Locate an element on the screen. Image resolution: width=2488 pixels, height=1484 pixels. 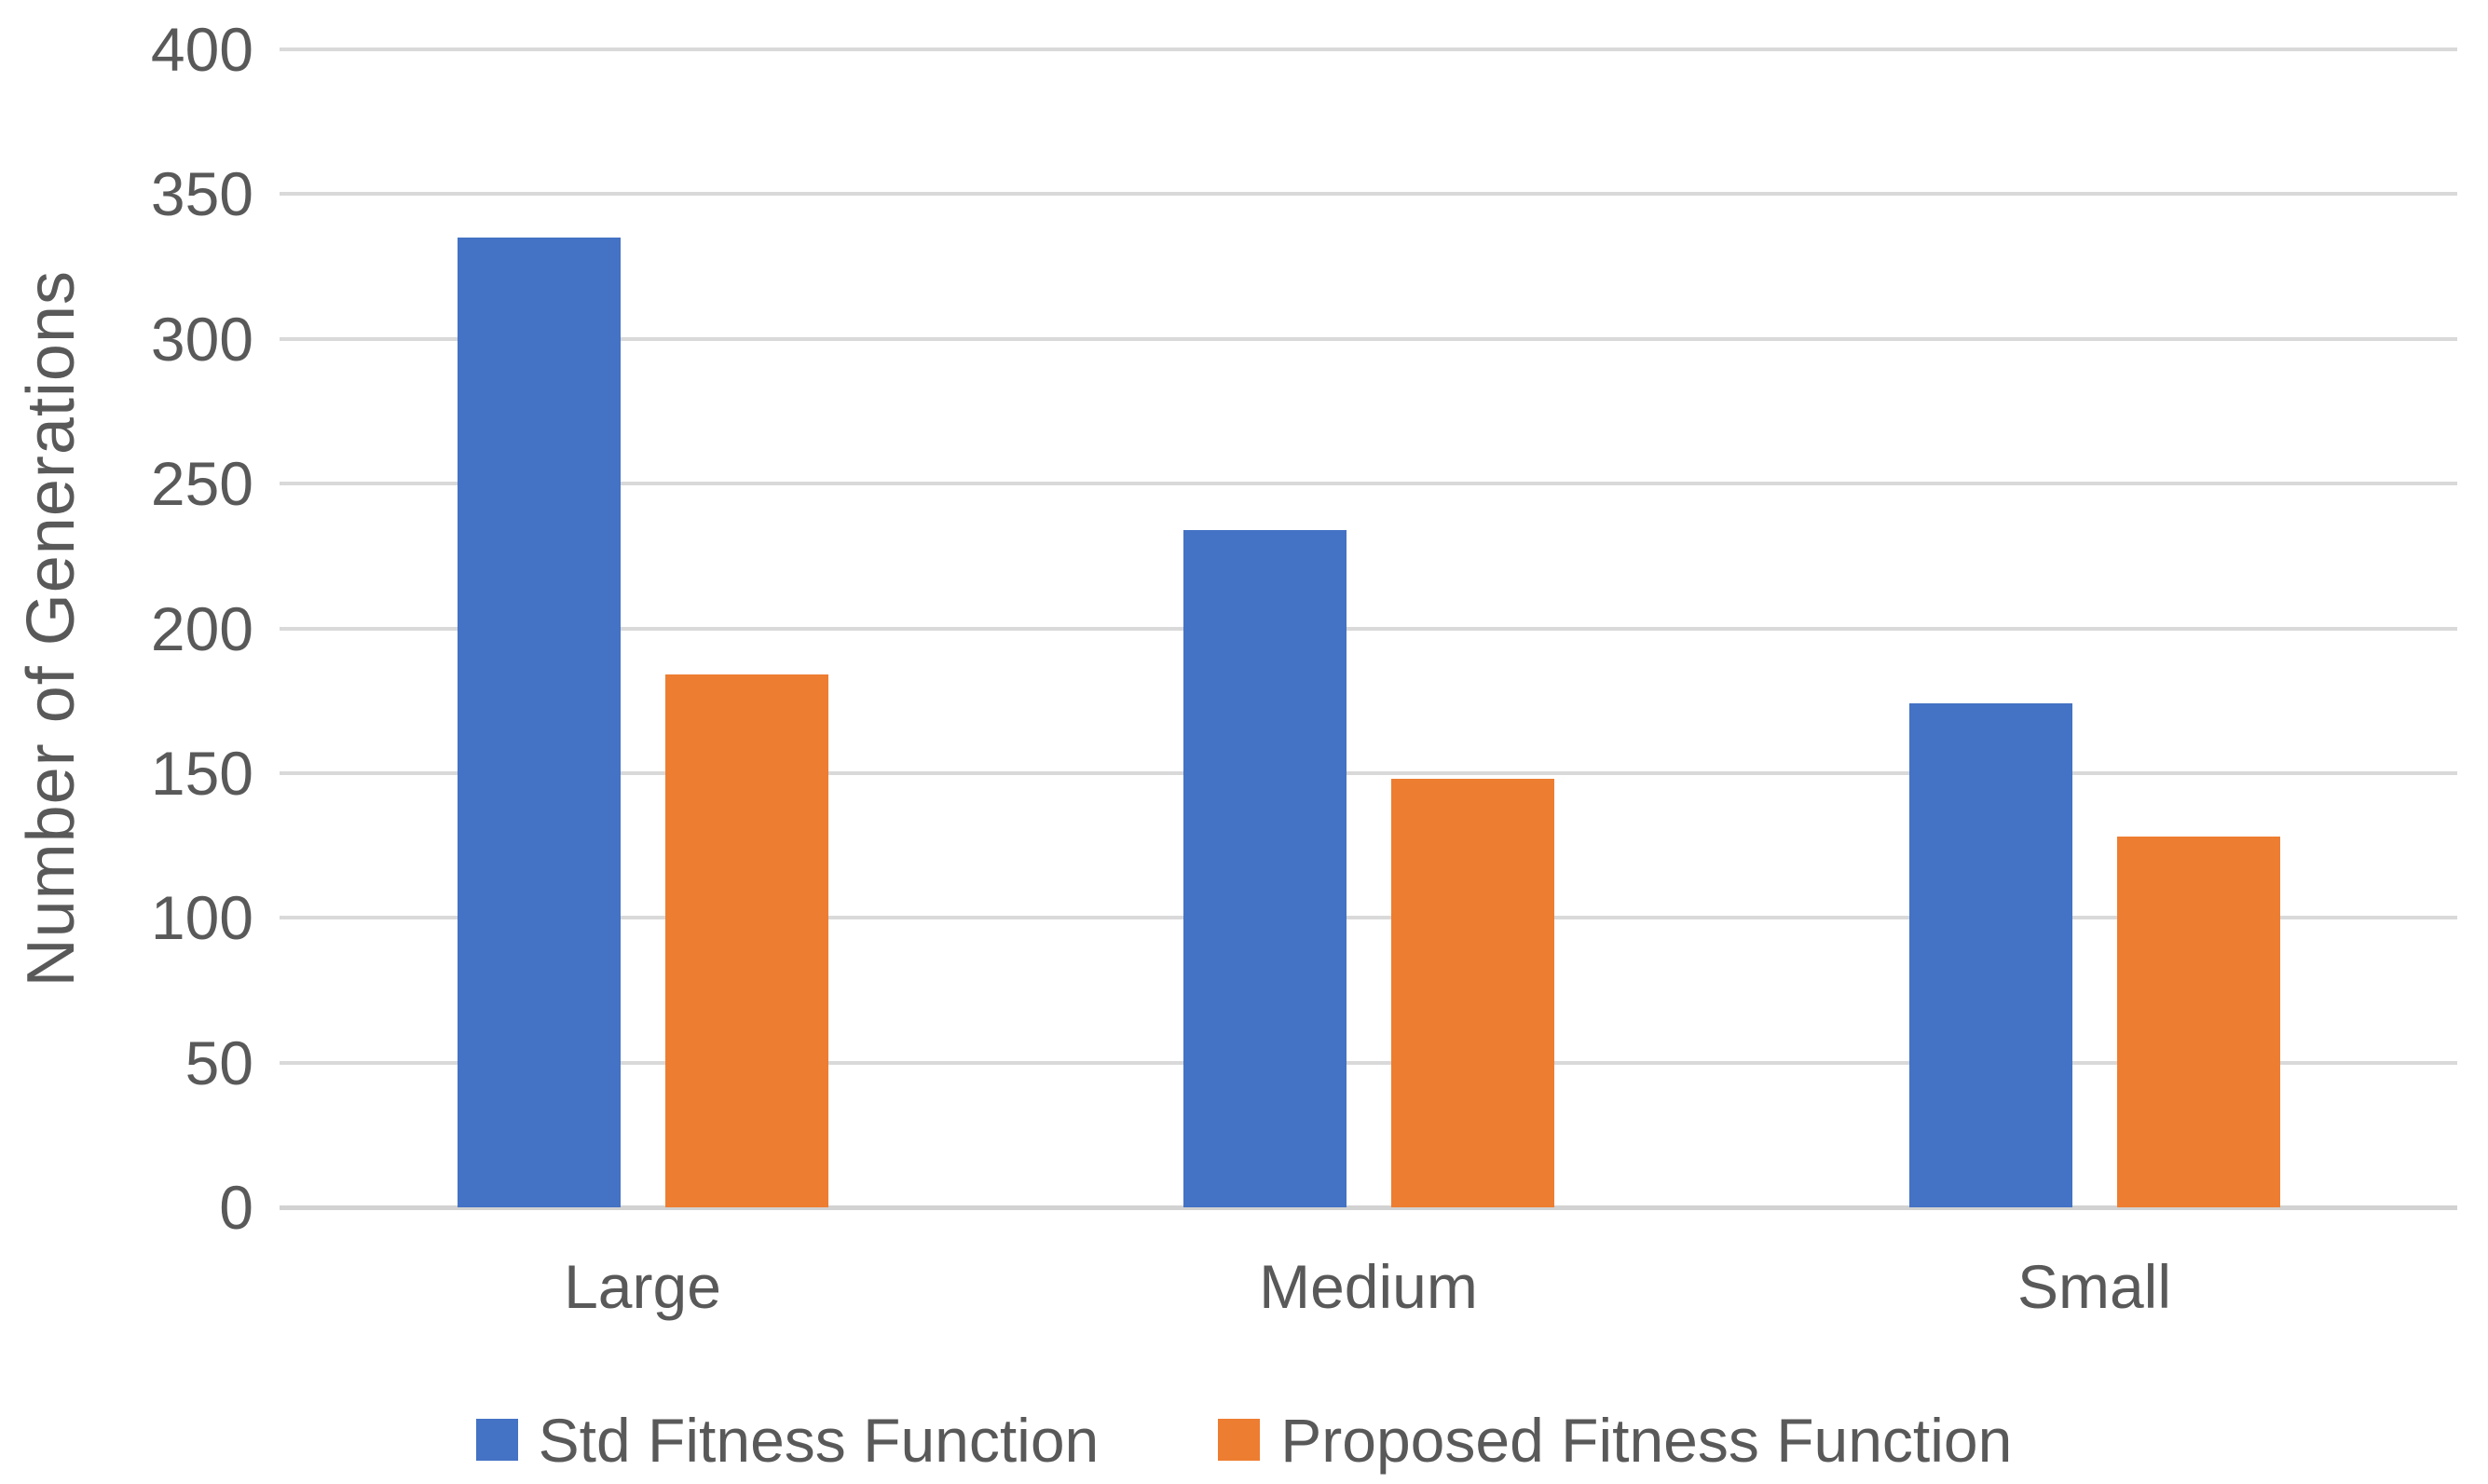
y-tick-label-0: 0 is located at coordinates (236, 1208).